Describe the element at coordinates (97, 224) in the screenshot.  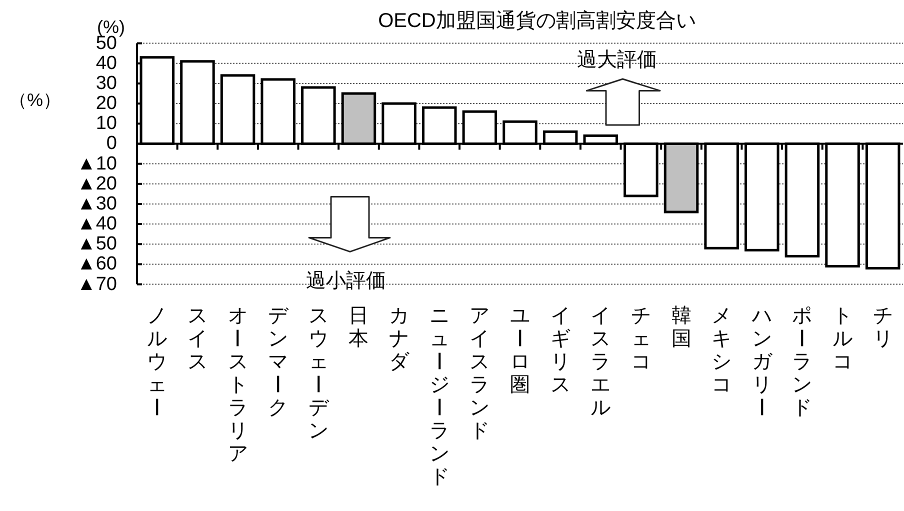
I see `y-tick-label: ▲40` at that location.